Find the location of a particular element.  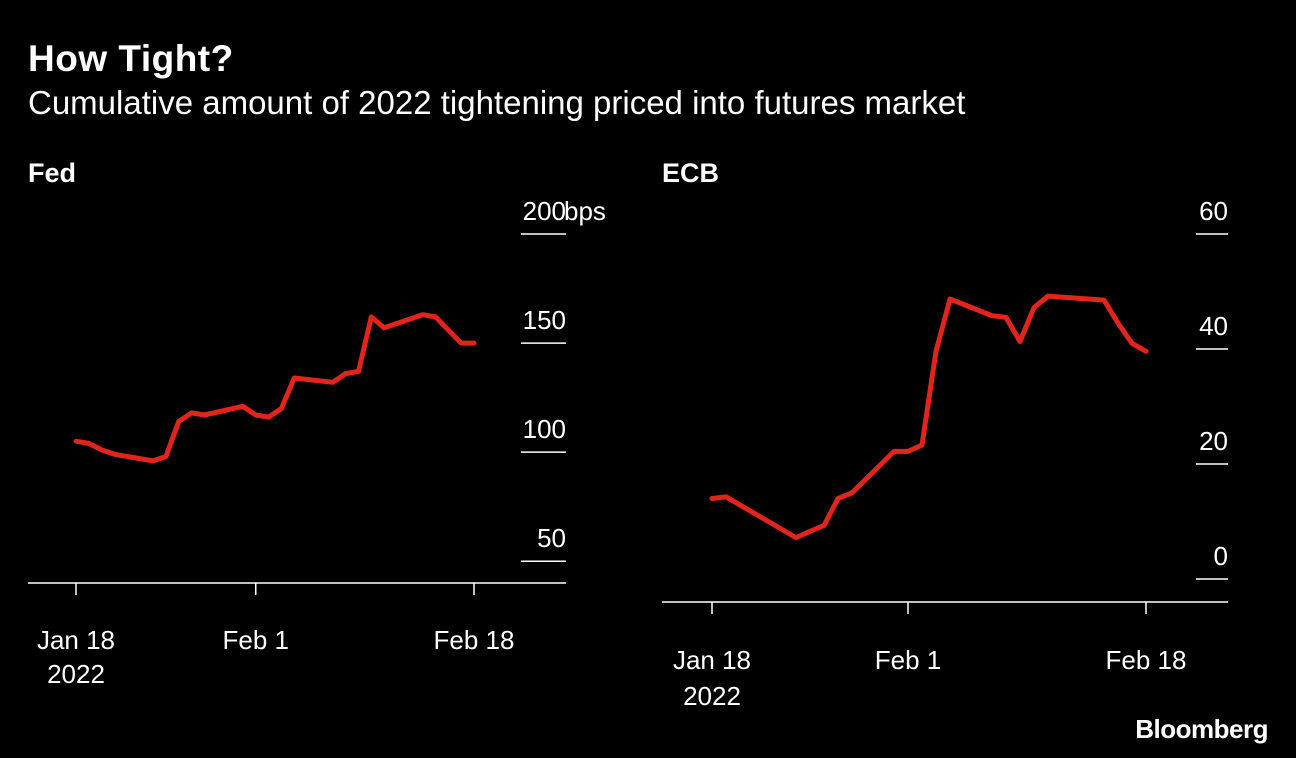

fed-y-tick-label: 100 is located at coordinates (544, 429).